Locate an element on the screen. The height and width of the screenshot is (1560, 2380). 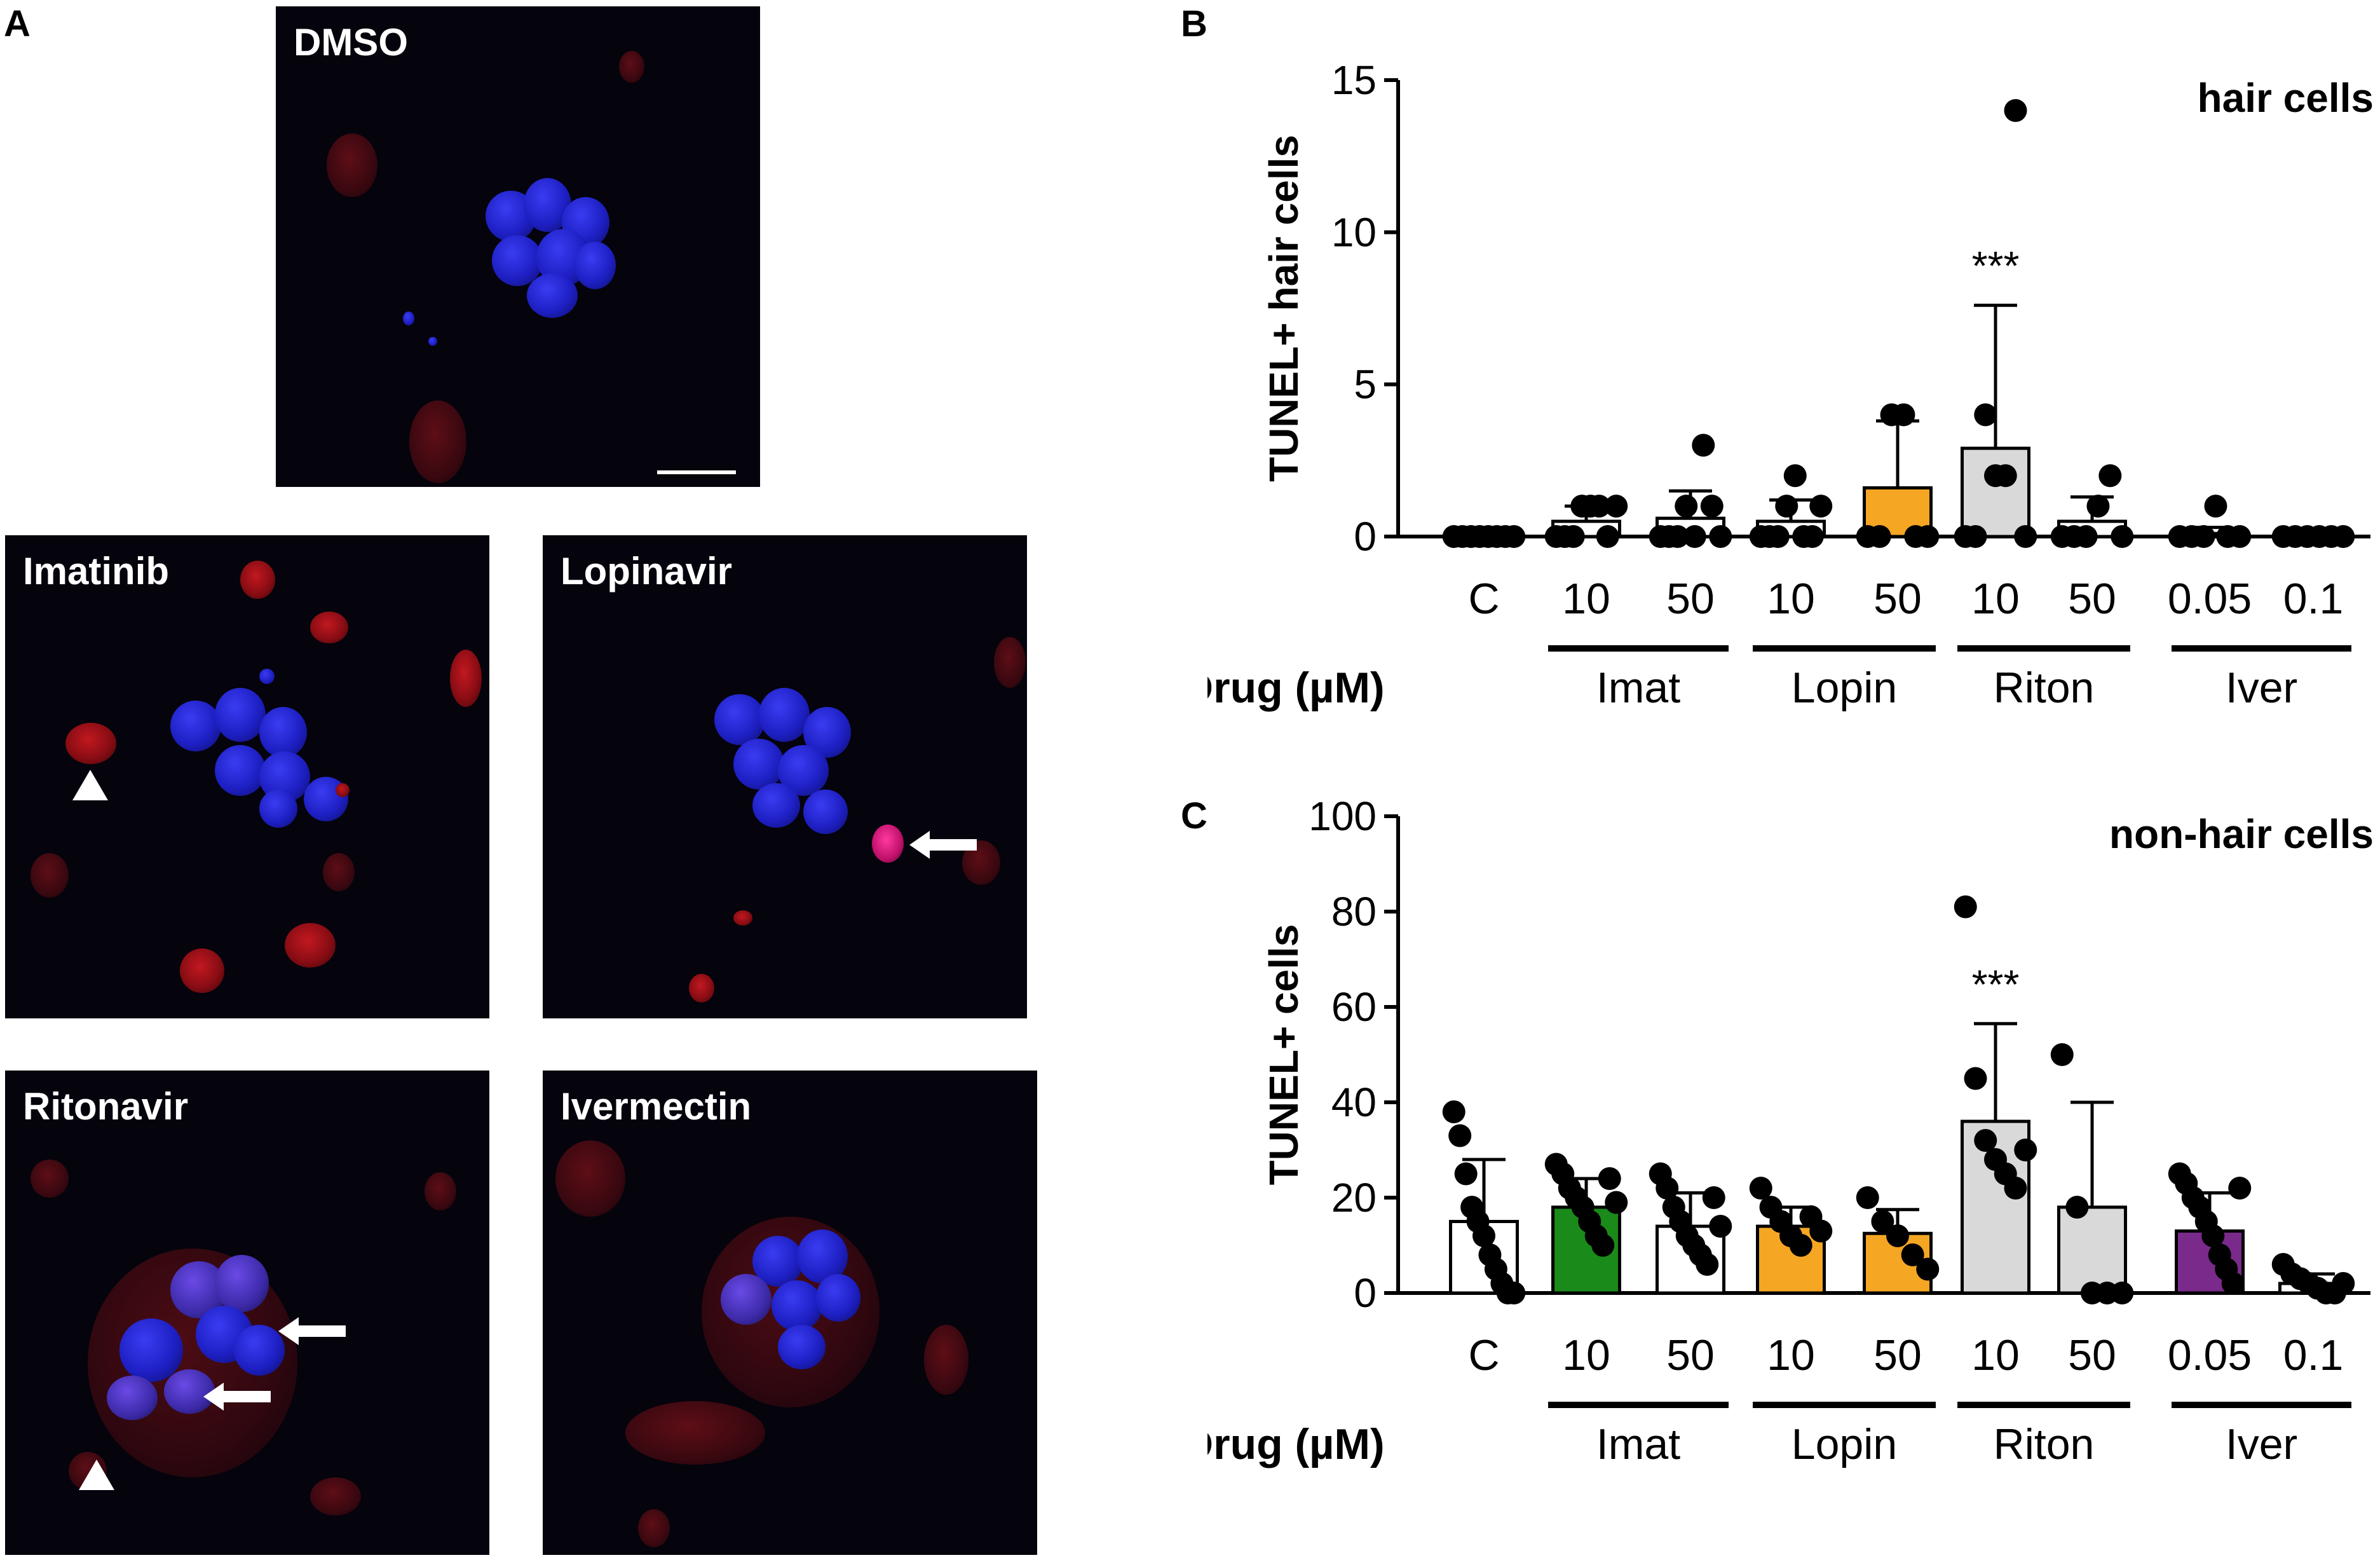
y-axis-label: TUNEL+ cells is located at coordinates (1284, 1055).